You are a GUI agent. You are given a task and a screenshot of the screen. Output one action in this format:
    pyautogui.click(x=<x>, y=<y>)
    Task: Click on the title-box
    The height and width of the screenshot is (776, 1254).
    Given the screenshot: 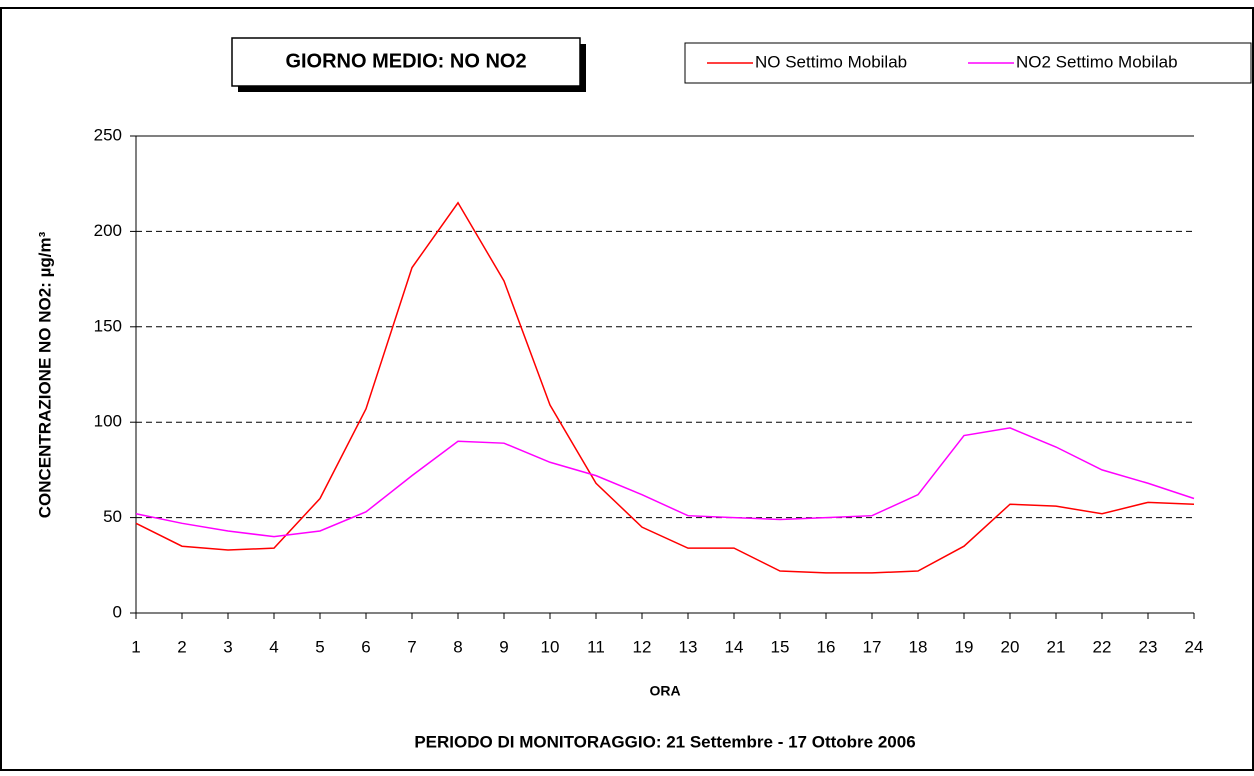 What is the action you would take?
    pyautogui.click(x=406, y=62)
    